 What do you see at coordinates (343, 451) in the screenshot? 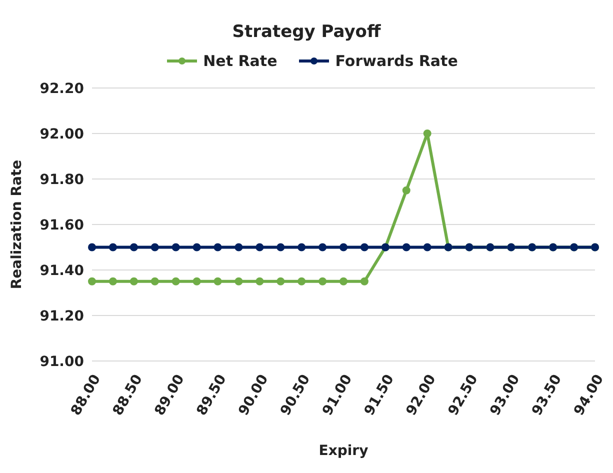
I see `x-axis-title: Expiry` at bounding box center [343, 451].